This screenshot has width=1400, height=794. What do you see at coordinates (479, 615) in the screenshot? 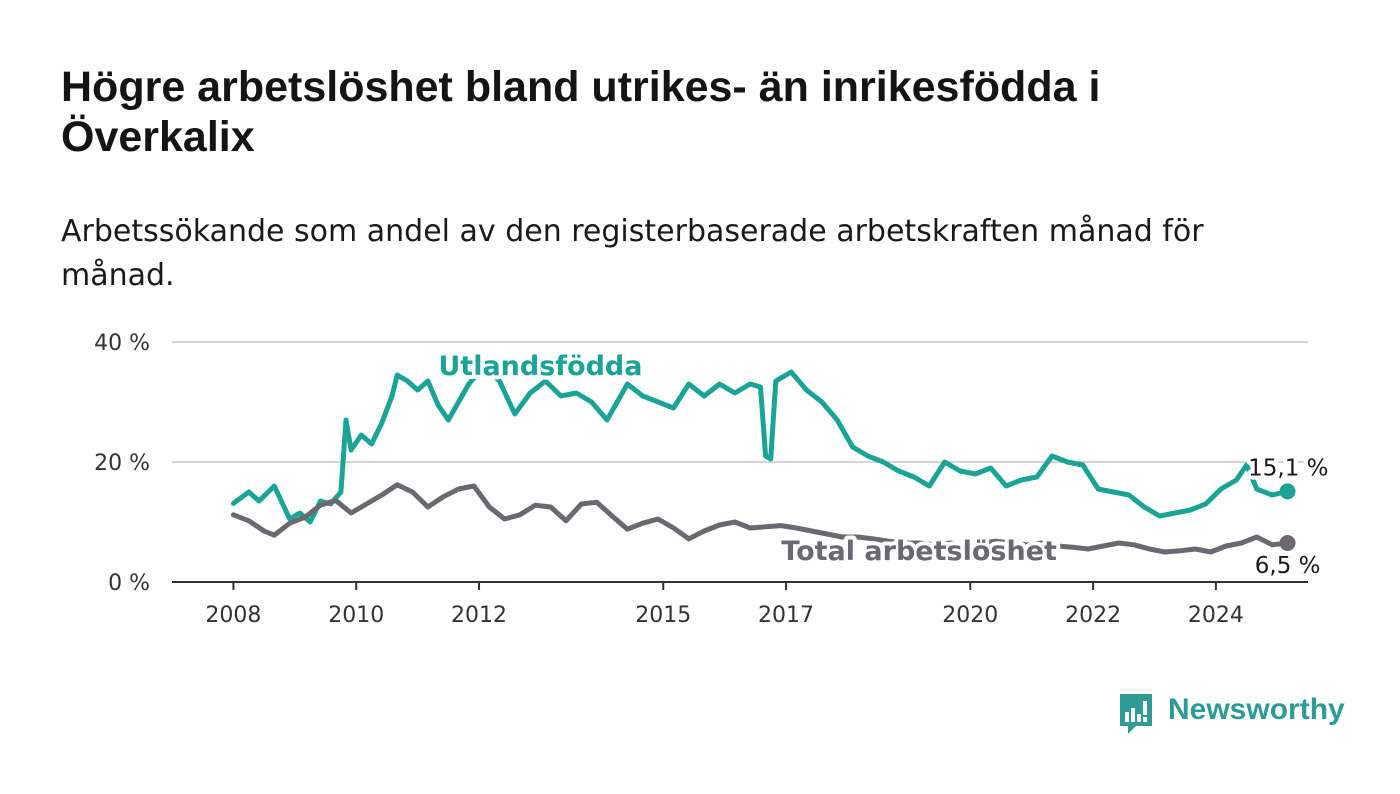
I see `x-tick-label: 2012` at bounding box center [479, 615].